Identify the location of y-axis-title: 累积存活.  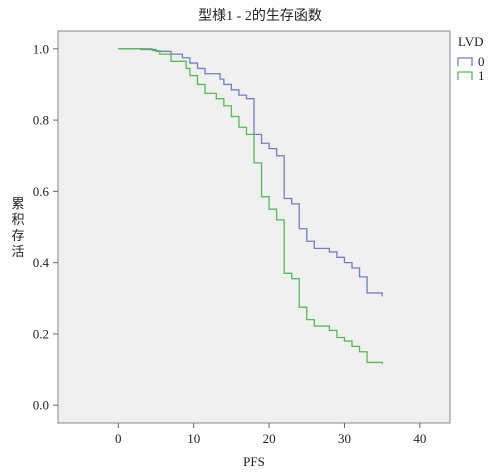
(17, 227).